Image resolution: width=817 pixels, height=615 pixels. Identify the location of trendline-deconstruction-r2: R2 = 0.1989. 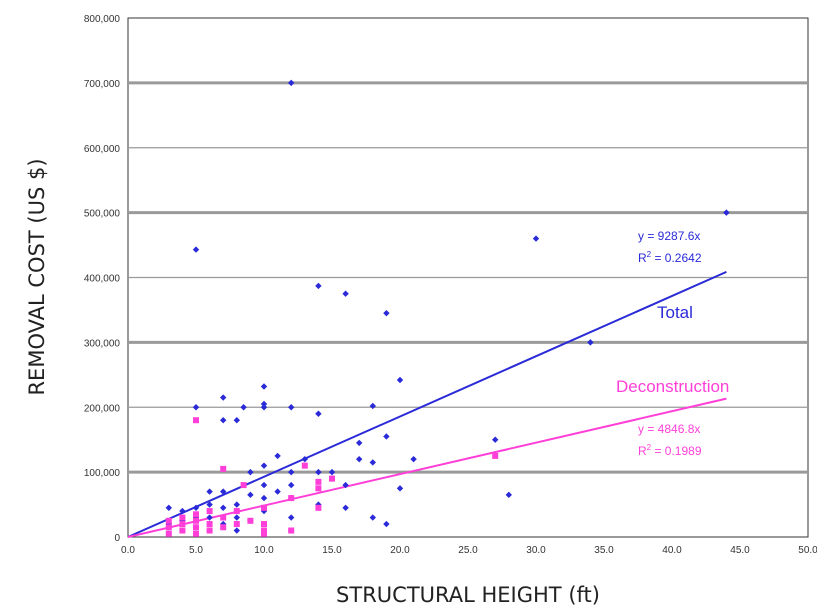
(670, 450).